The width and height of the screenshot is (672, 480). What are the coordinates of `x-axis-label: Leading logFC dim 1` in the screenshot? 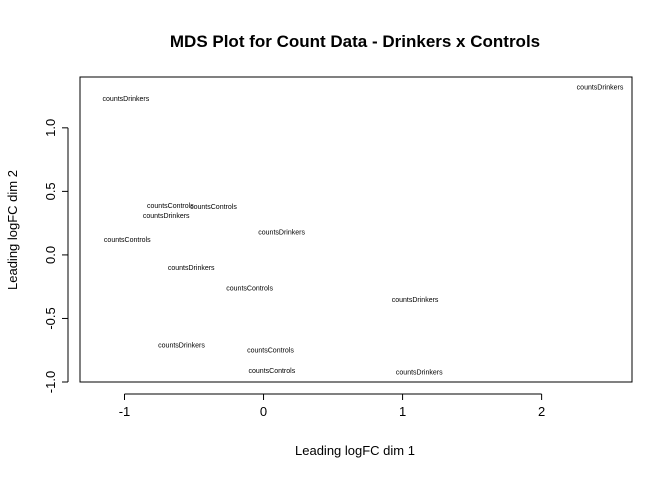 It's located at (355, 450).